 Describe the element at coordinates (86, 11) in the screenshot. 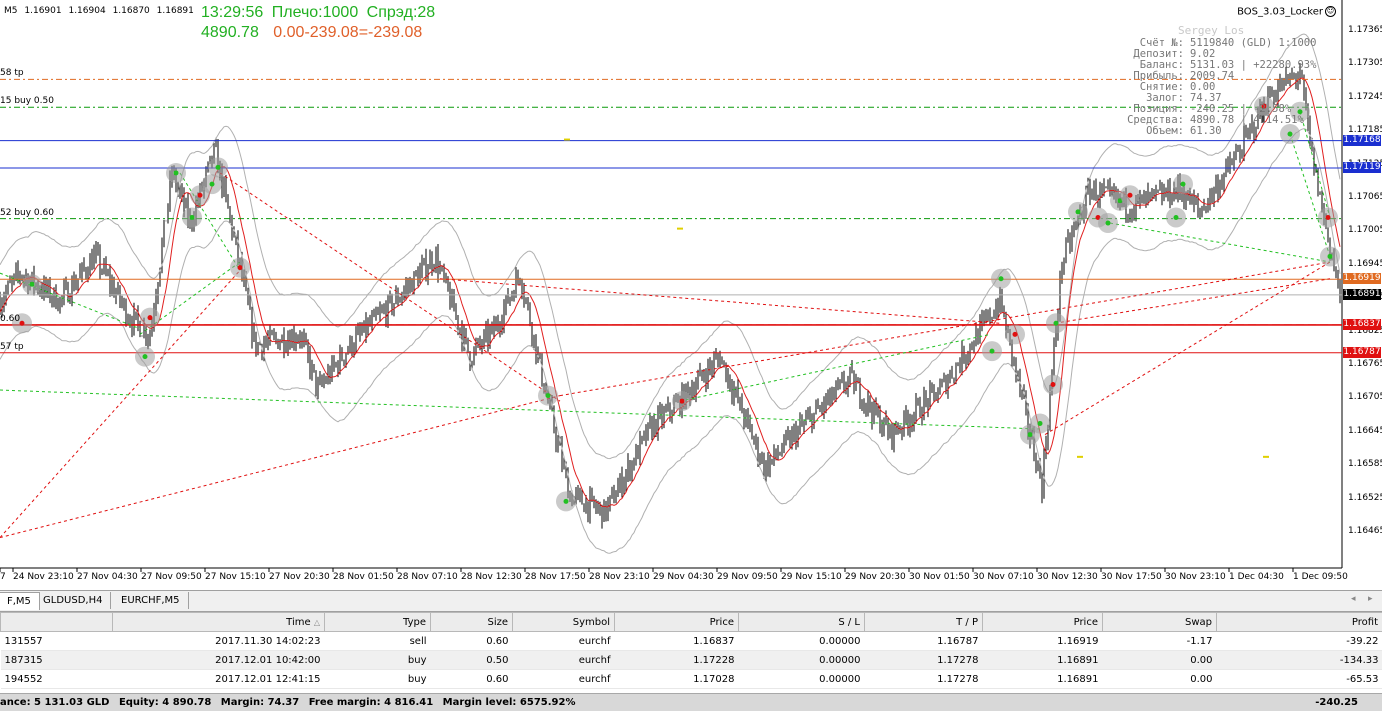

I see `ohlc-high: 1.16904` at that location.